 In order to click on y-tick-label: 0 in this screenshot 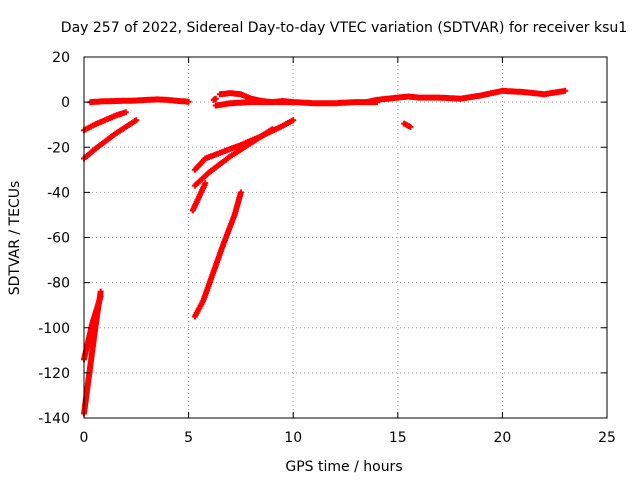, I will do `click(65, 103)`.